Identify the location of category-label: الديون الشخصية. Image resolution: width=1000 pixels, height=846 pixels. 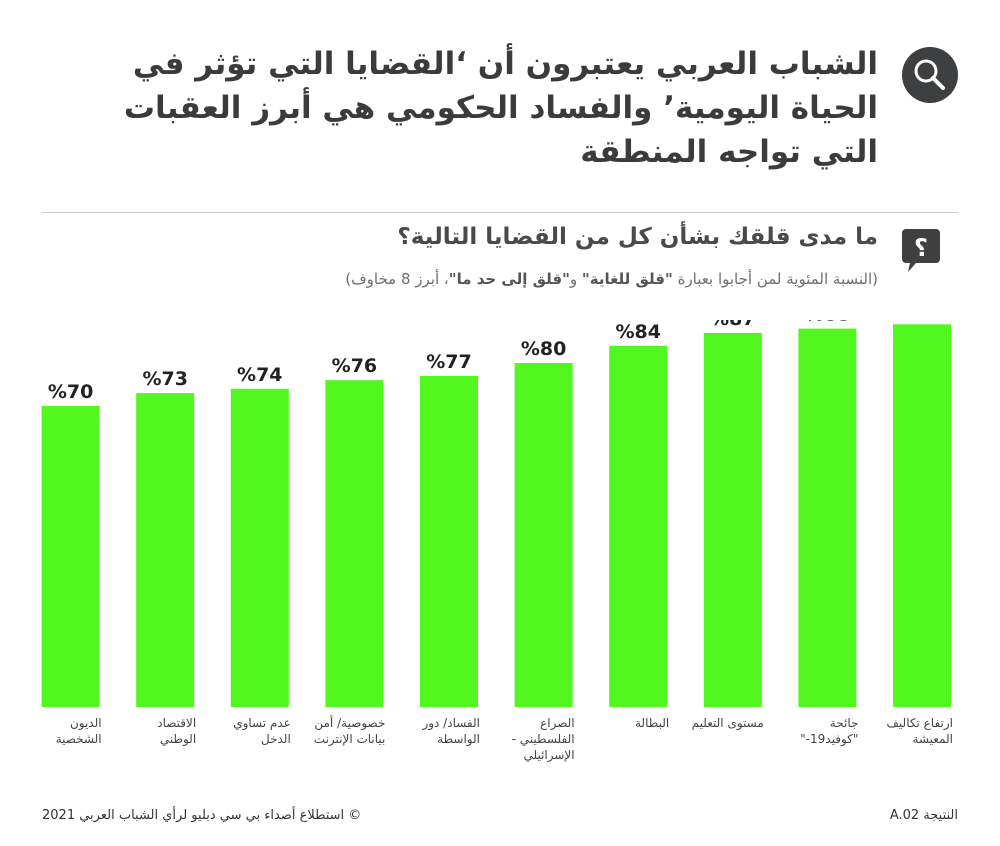
(79, 731).